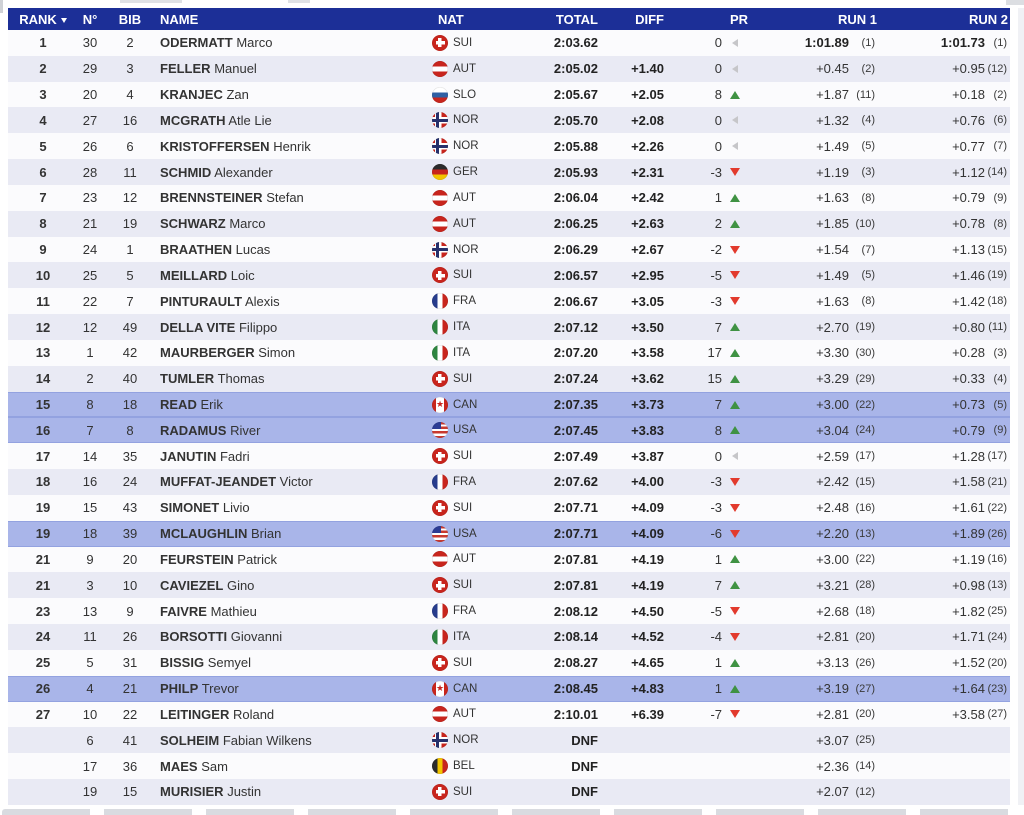  I want to click on run2-rank: (19), so click(997, 275).